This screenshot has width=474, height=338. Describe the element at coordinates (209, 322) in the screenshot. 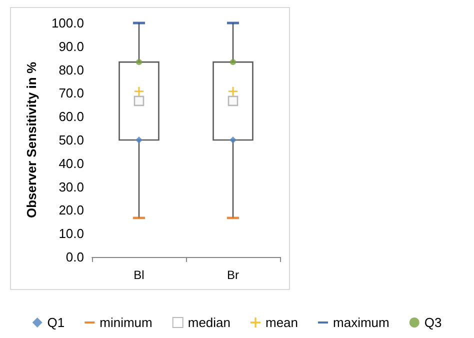

I see `legend-label: median` at that location.